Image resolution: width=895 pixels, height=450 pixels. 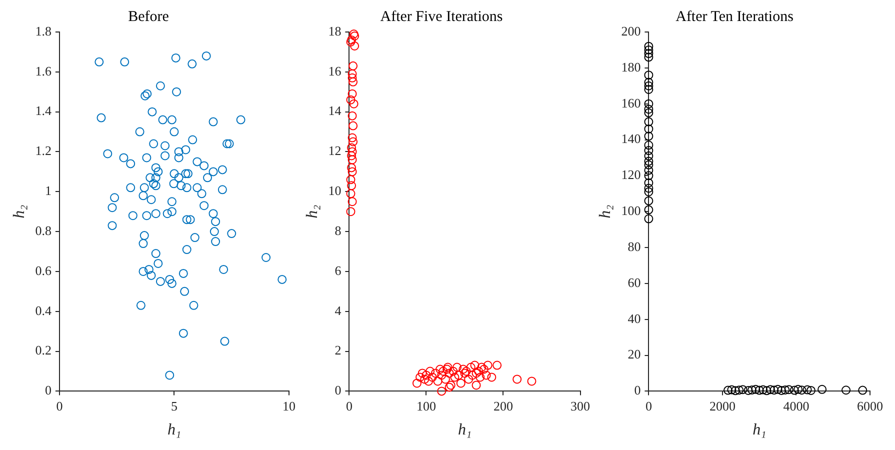 What do you see at coordinates (631, 102) in the screenshot?
I see `y-tick-label: 160` at bounding box center [631, 102].